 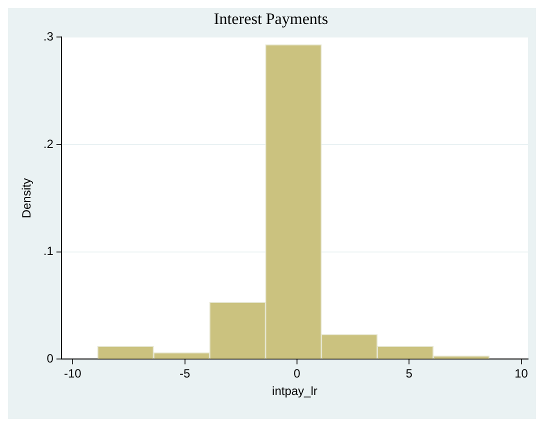 What do you see at coordinates (521, 373) in the screenshot?
I see `x-tick-label: 10` at bounding box center [521, 373].